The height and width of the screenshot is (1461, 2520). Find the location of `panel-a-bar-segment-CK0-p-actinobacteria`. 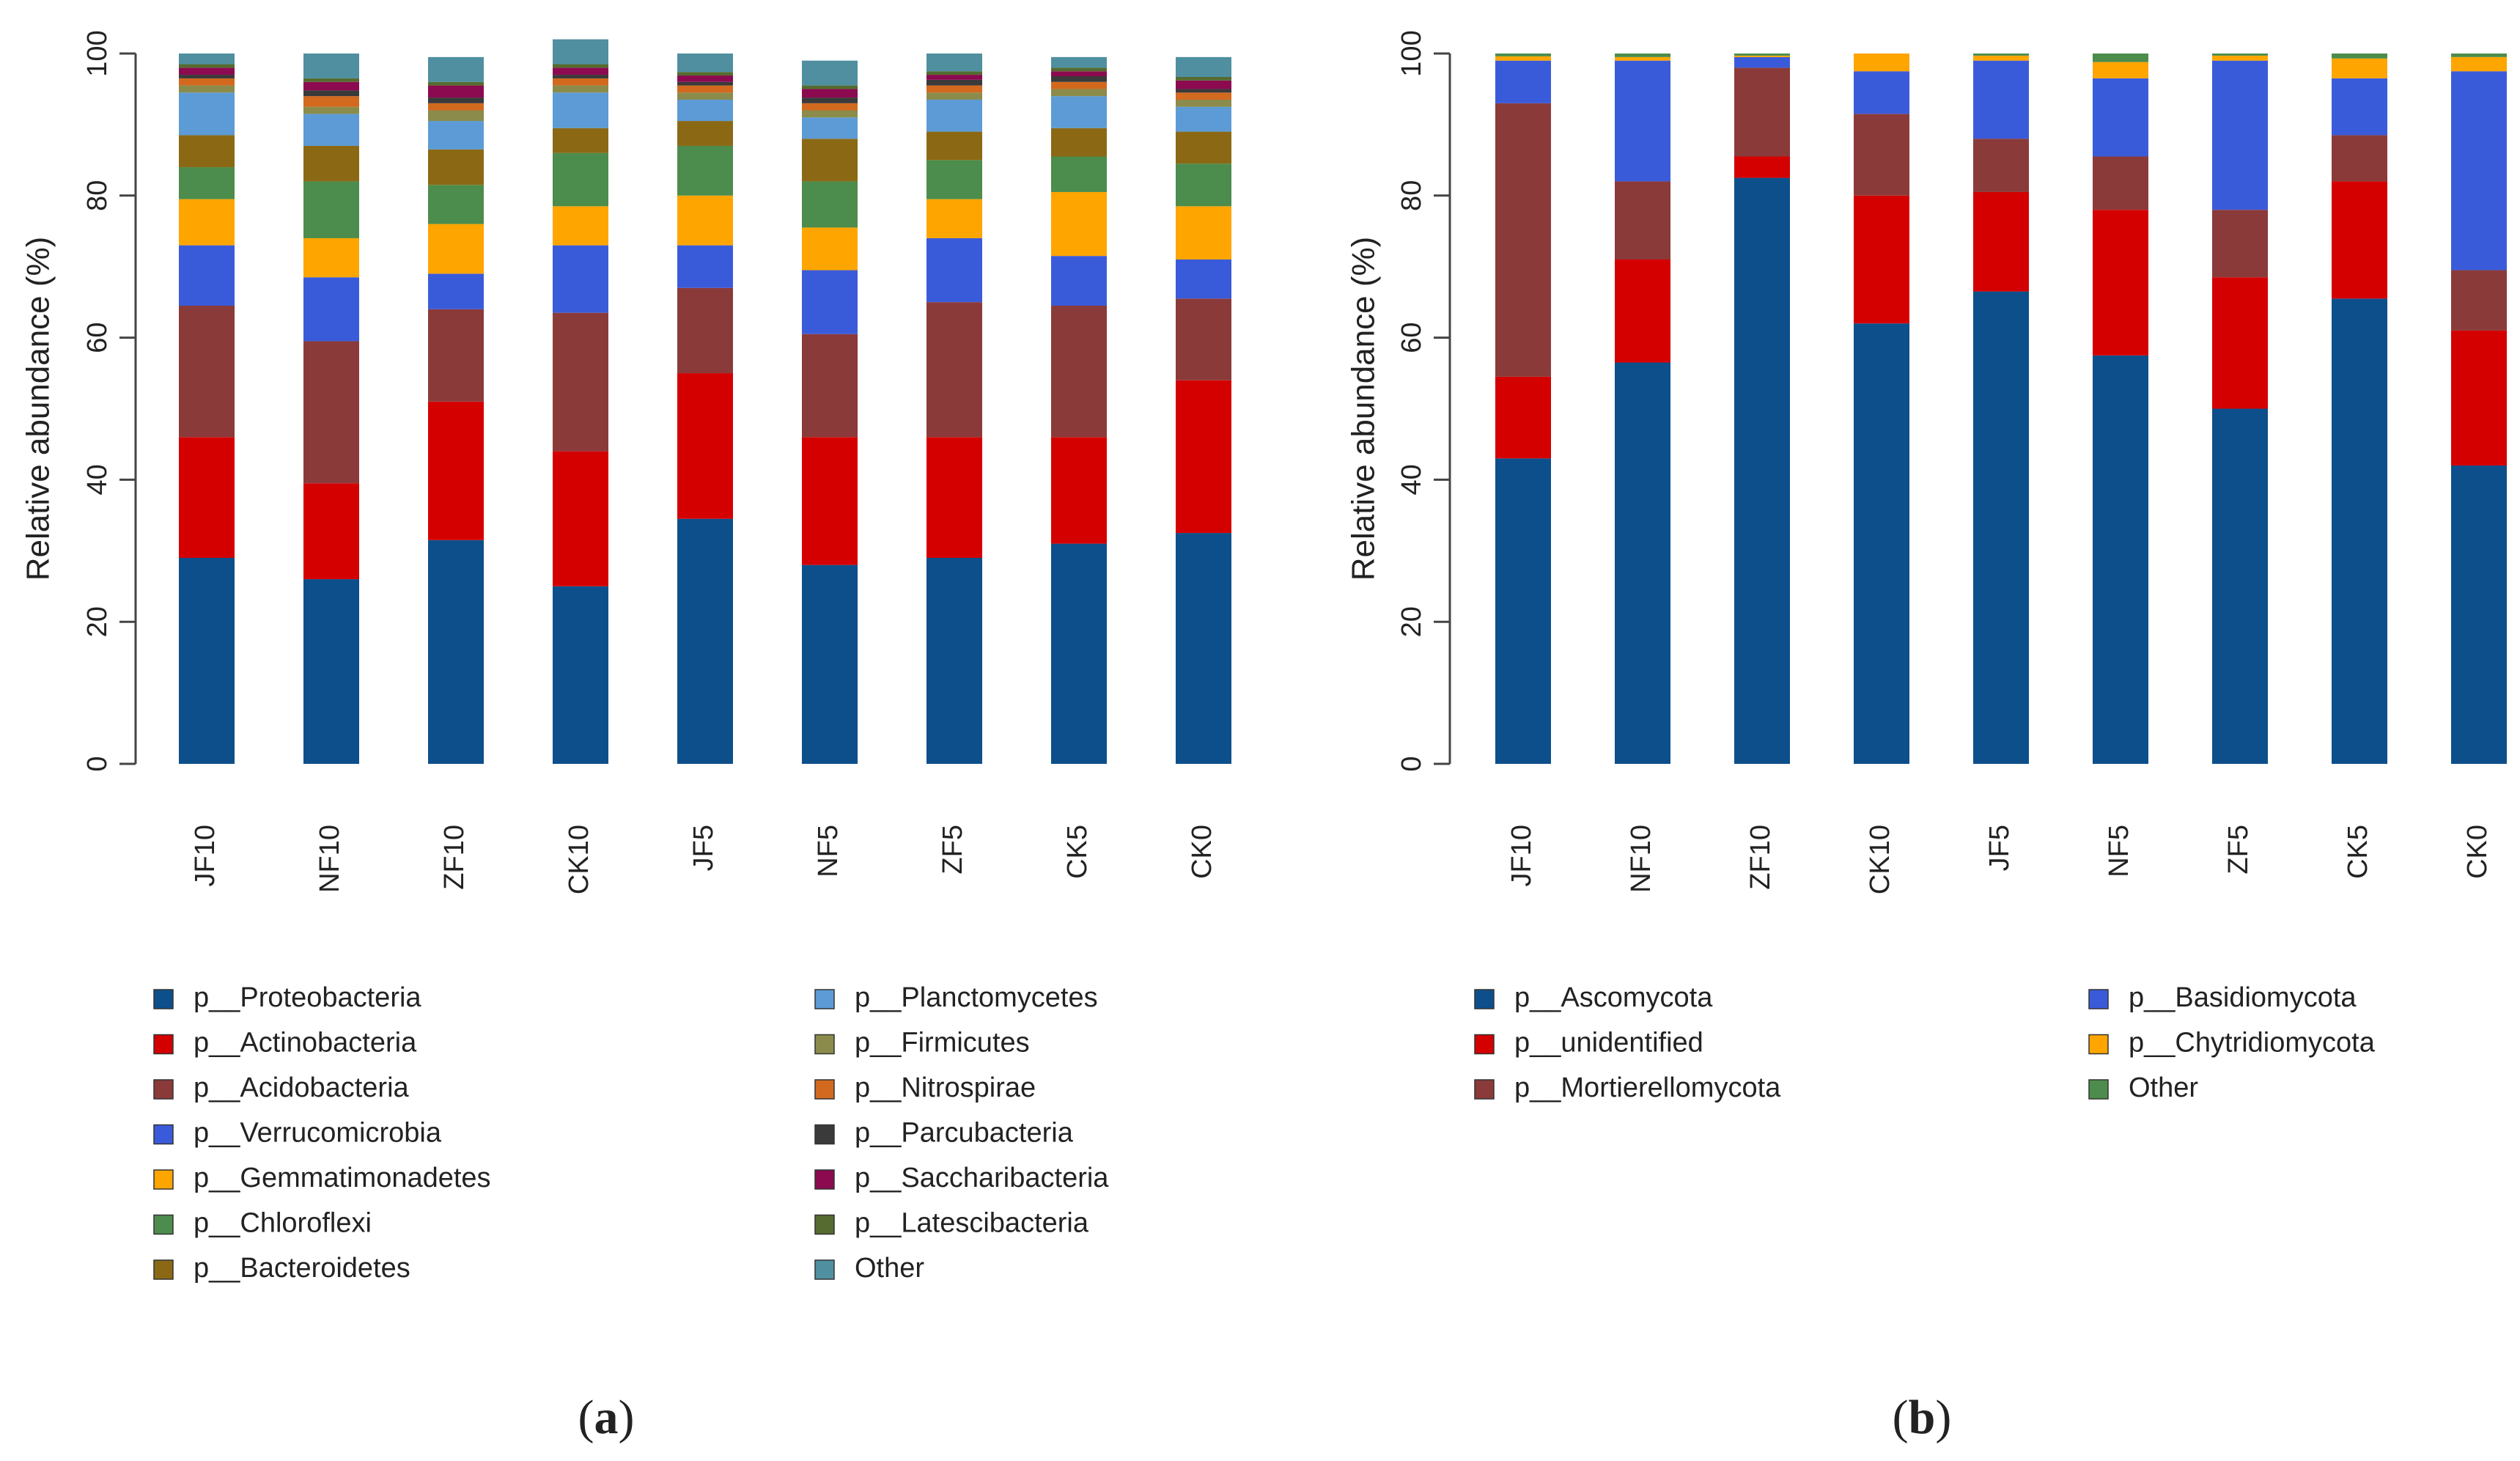

panel-a-bar-segment-CK0-p-actinobacteria is located at coordinates (1203, 457).